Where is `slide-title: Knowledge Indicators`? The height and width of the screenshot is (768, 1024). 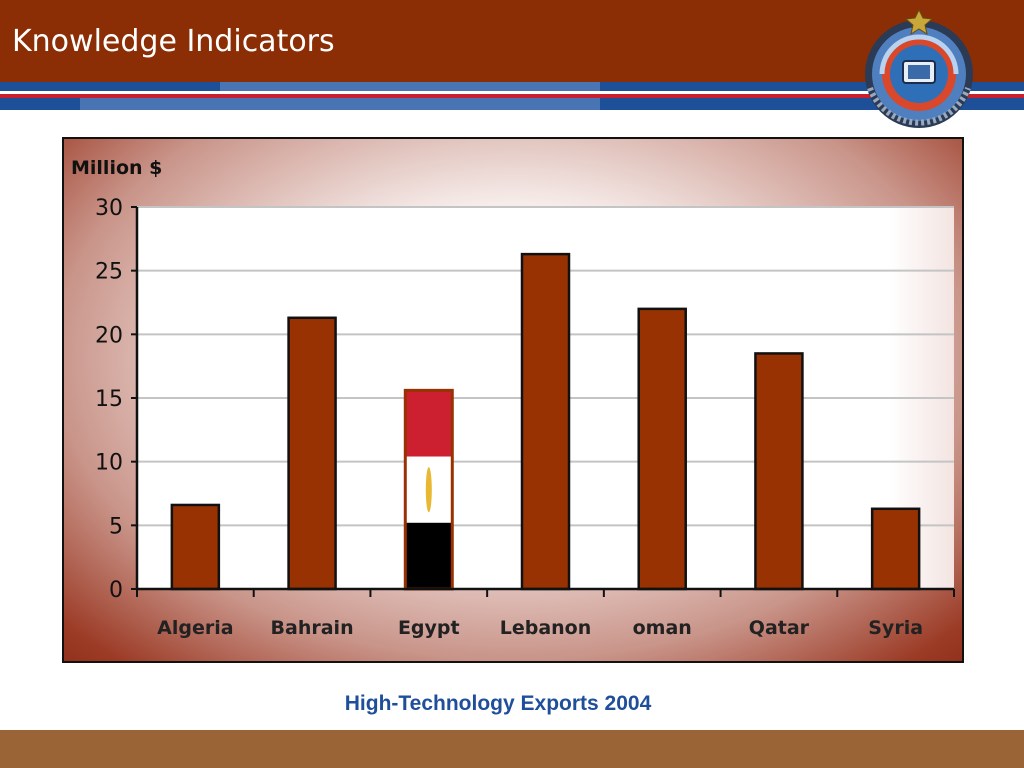
slide-title: Knowledge Indicators is located at coordinates (173, 41).